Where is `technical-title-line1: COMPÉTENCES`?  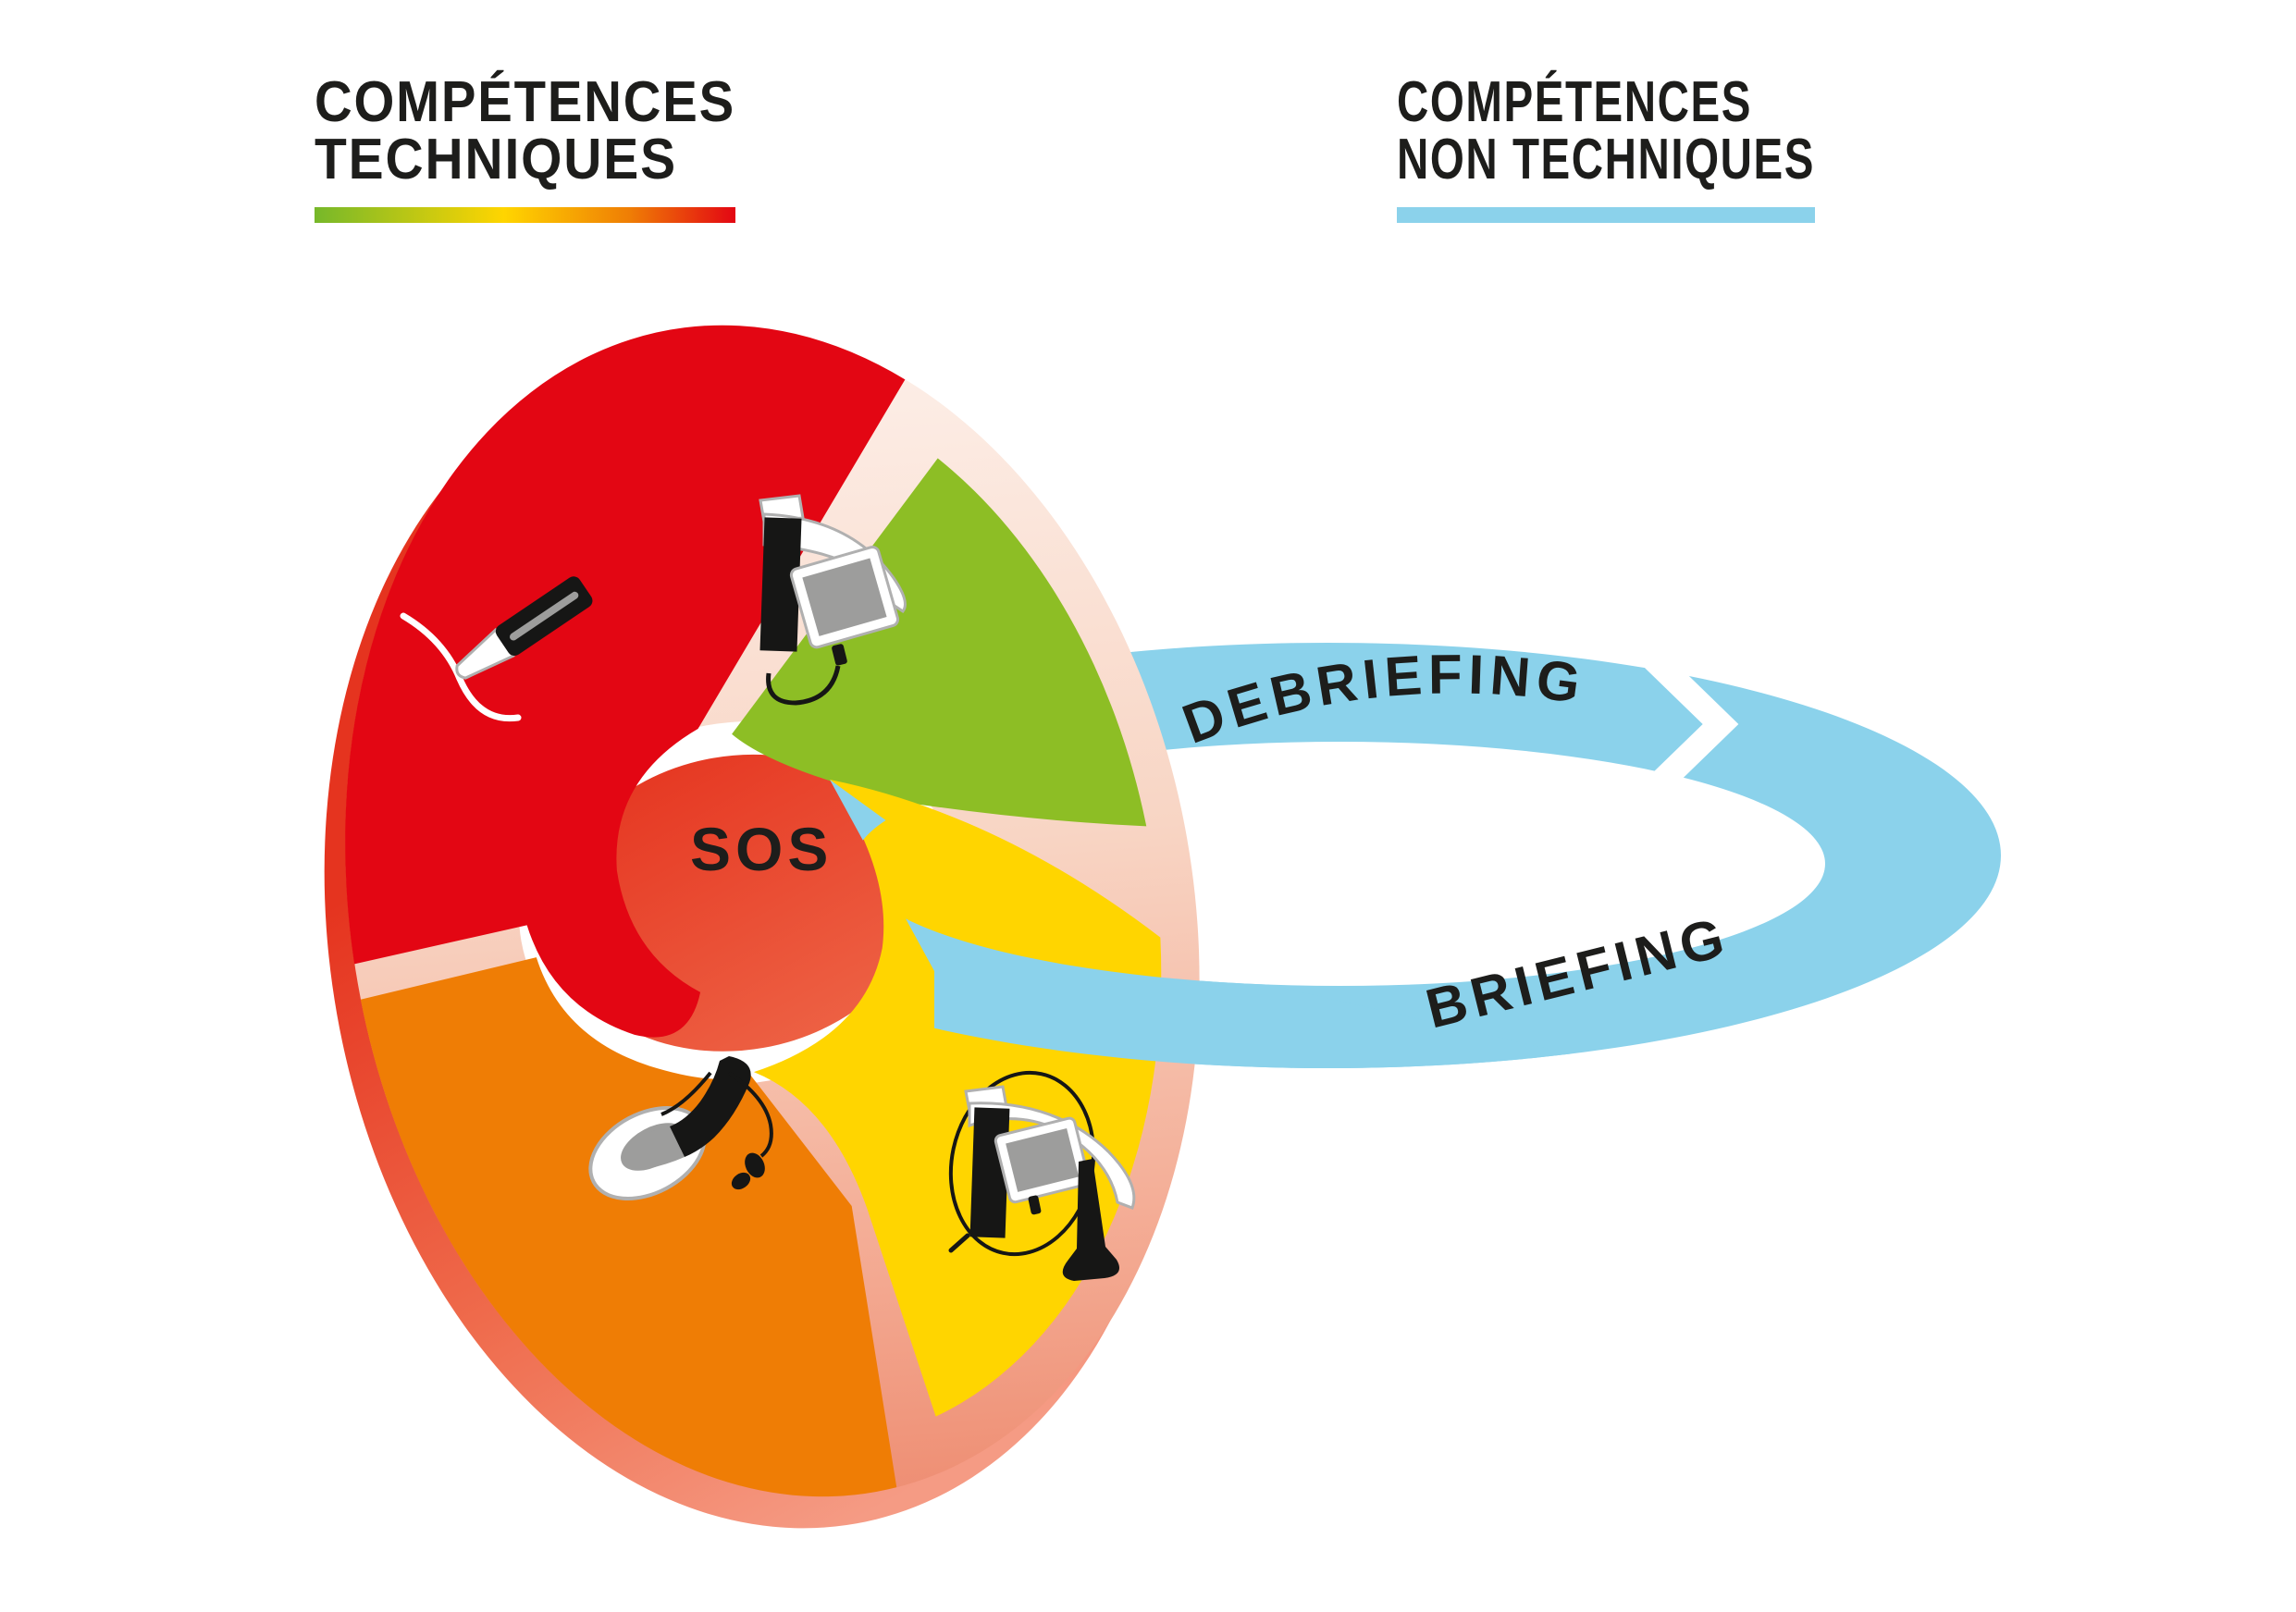
technical-title-line1: COMPÉTENCES is located at coordinates (525, 102).